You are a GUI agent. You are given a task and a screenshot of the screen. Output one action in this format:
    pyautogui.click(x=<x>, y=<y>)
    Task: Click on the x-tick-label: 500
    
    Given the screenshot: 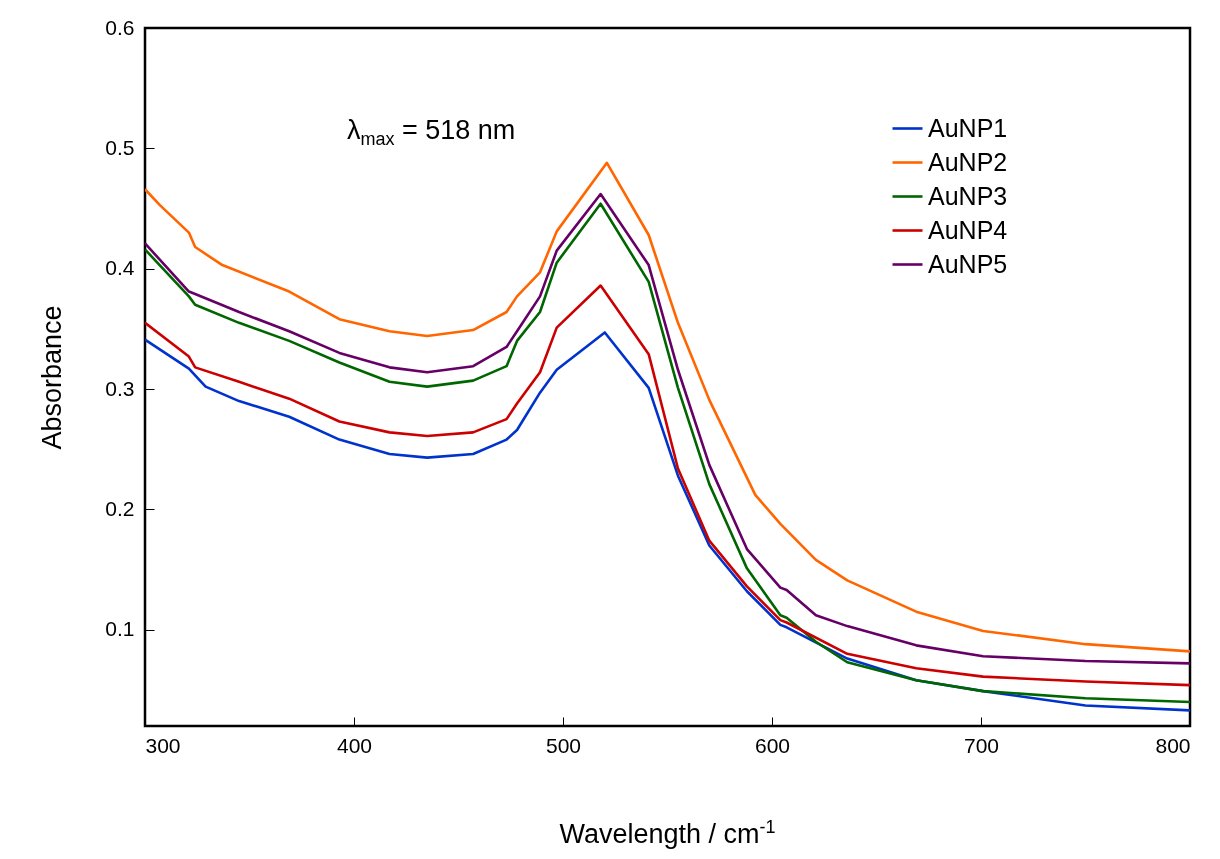 What is the action you would take?
    pyautogui.click(x=563, y=745)
    